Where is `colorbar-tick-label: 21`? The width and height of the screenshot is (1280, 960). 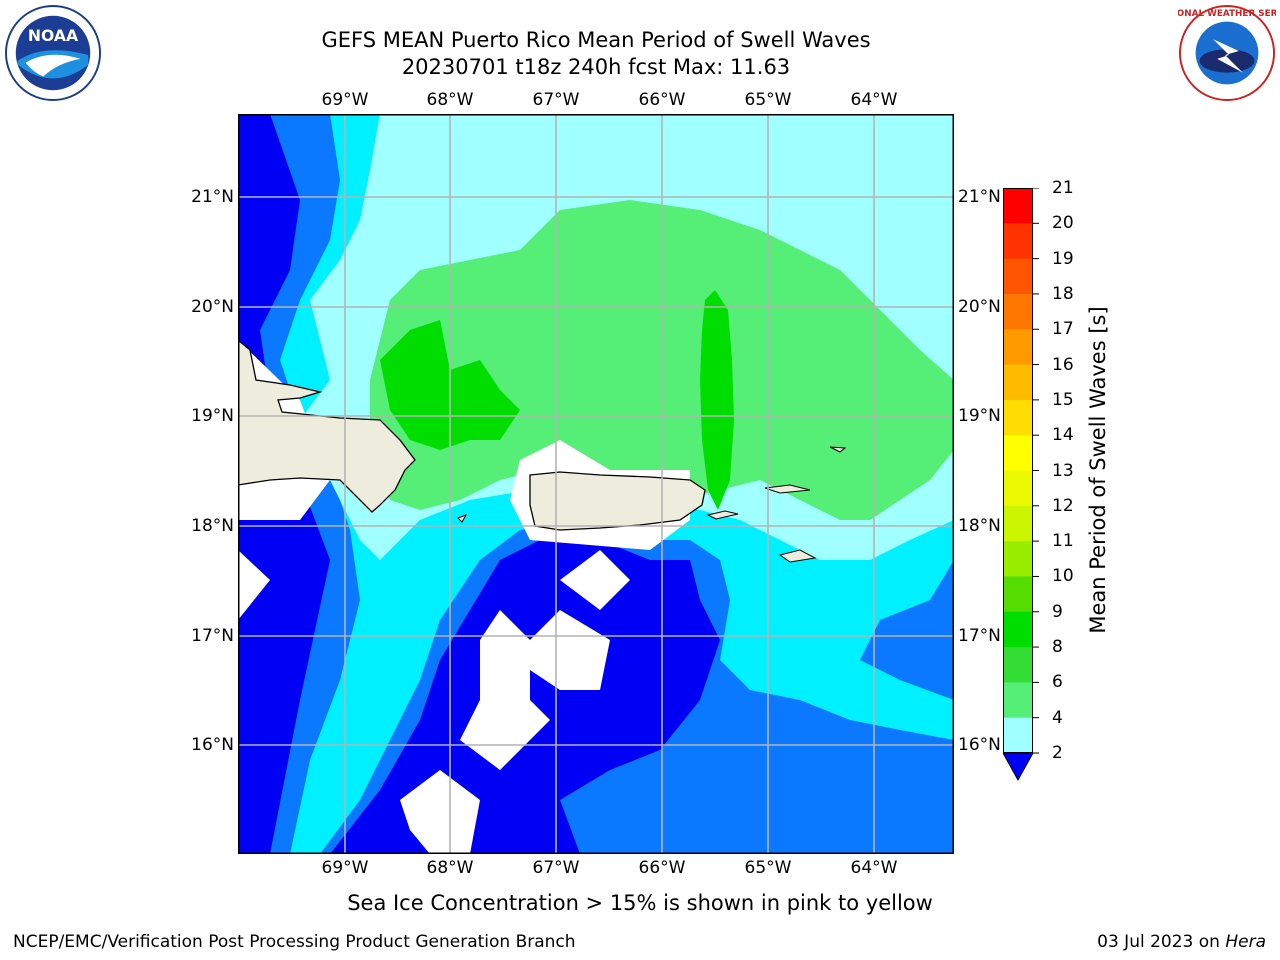
colorbar-tick-label: 21 is located at coordinates (1063, 188).